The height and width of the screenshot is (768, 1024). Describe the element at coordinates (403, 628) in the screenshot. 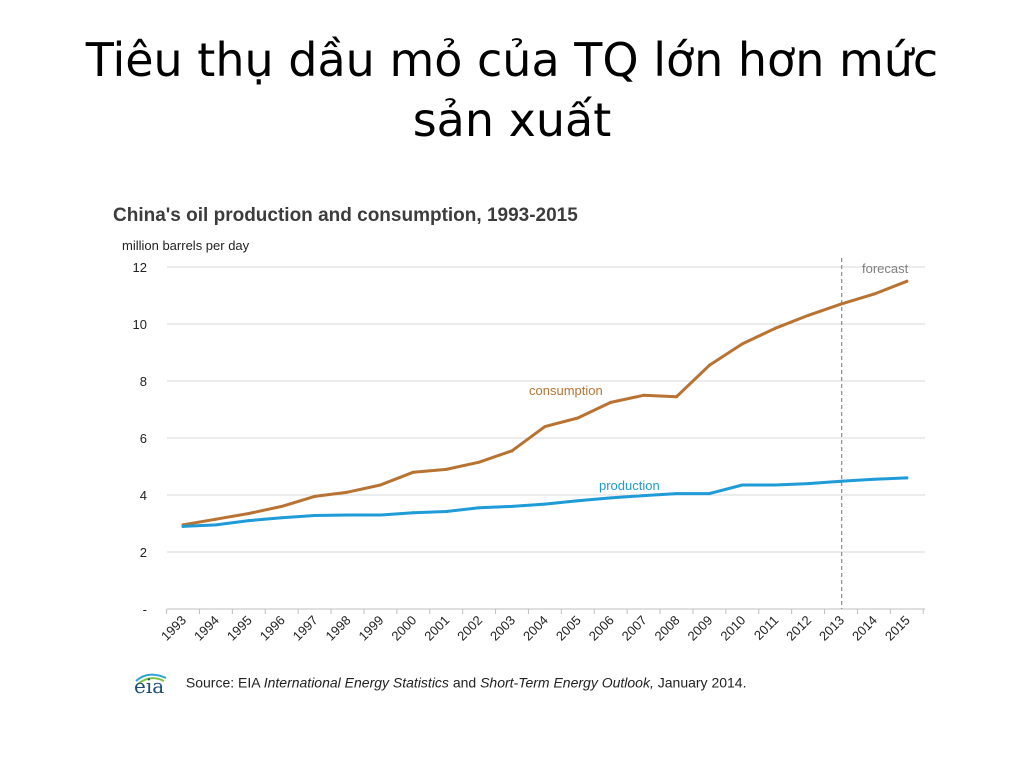

I see `x-tick-label: 2000` at that location.